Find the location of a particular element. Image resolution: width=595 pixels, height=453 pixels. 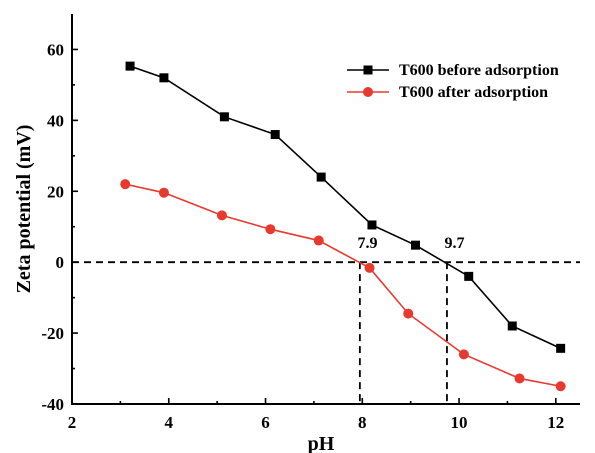

y-axis-title: Zeta potential (mV) is located at coordinates (24, 209).